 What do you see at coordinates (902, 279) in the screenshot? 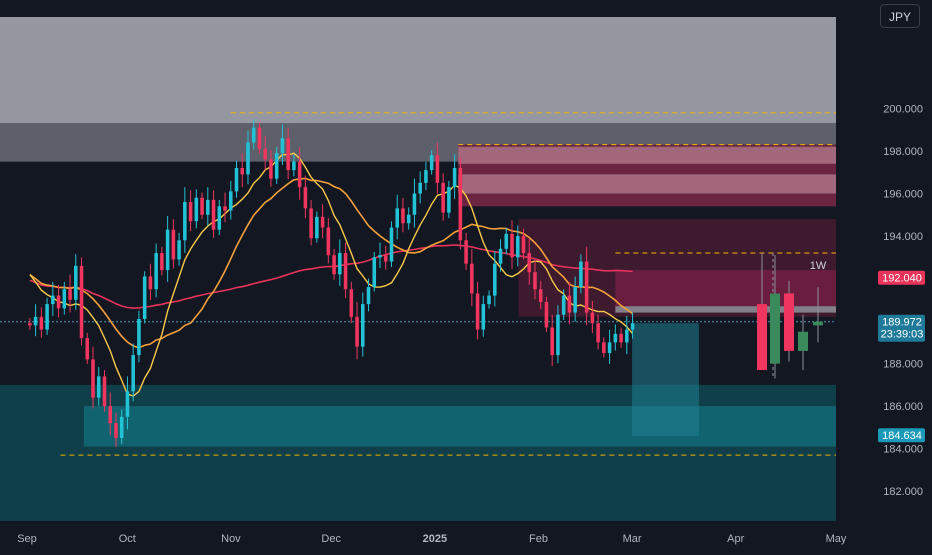
I see `resistance-price-label: 192.040` at bounding box center [902, 279].